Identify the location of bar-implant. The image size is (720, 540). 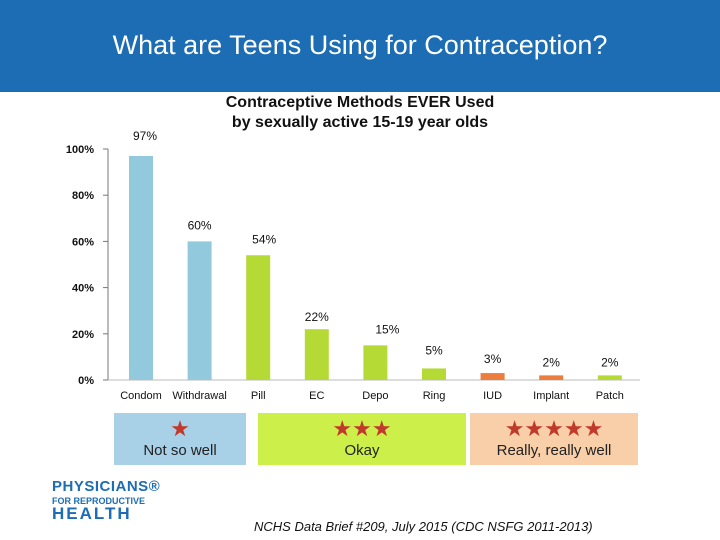
(551, 377).